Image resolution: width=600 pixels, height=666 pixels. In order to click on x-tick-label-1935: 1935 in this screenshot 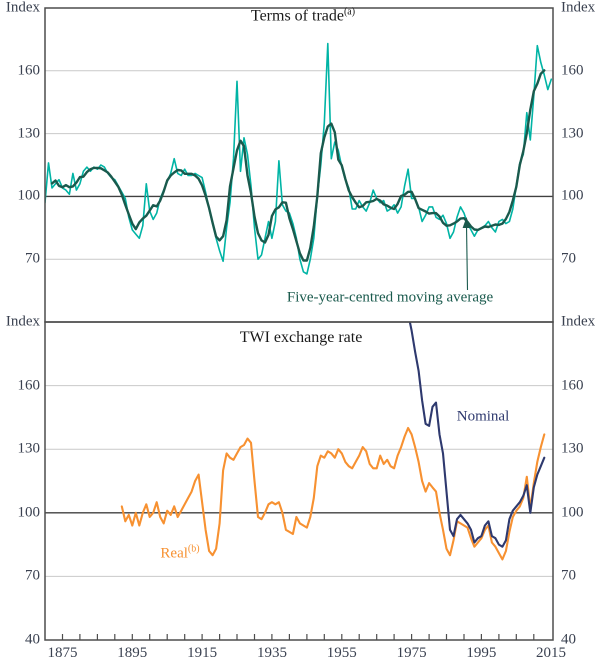, I will do `click(271, 653)`.